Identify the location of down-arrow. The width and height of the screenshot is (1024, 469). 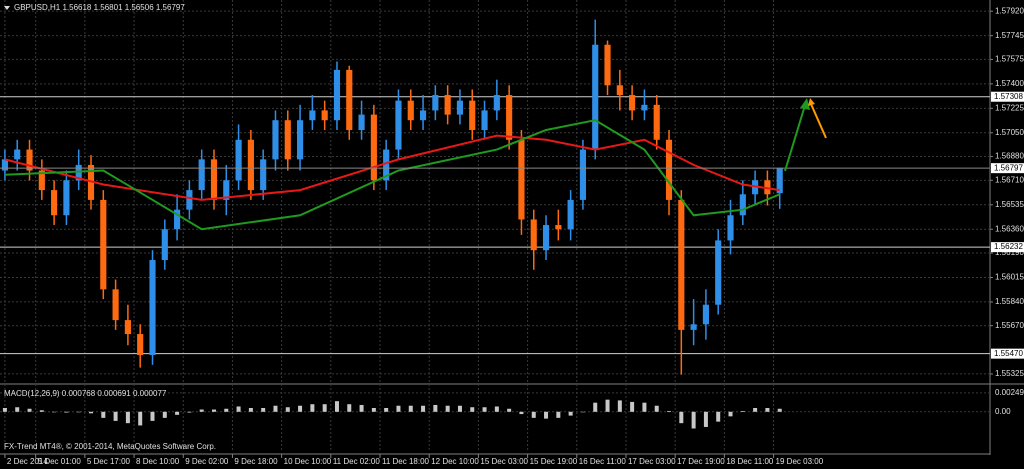
(818, 121).